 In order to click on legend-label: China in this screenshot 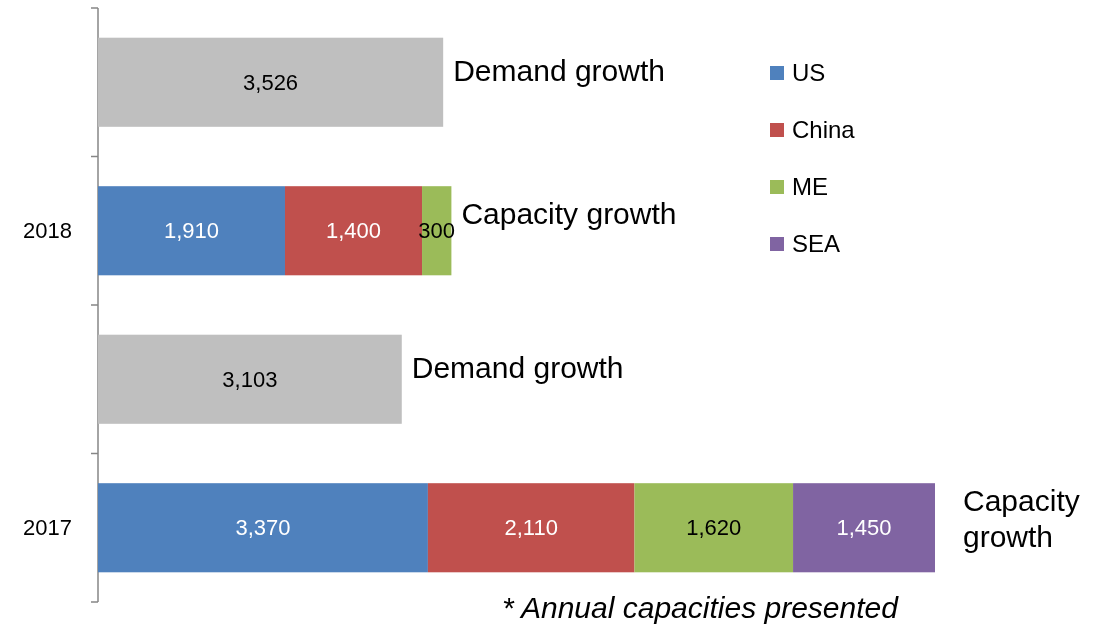, I will do `click(824, 130)`.